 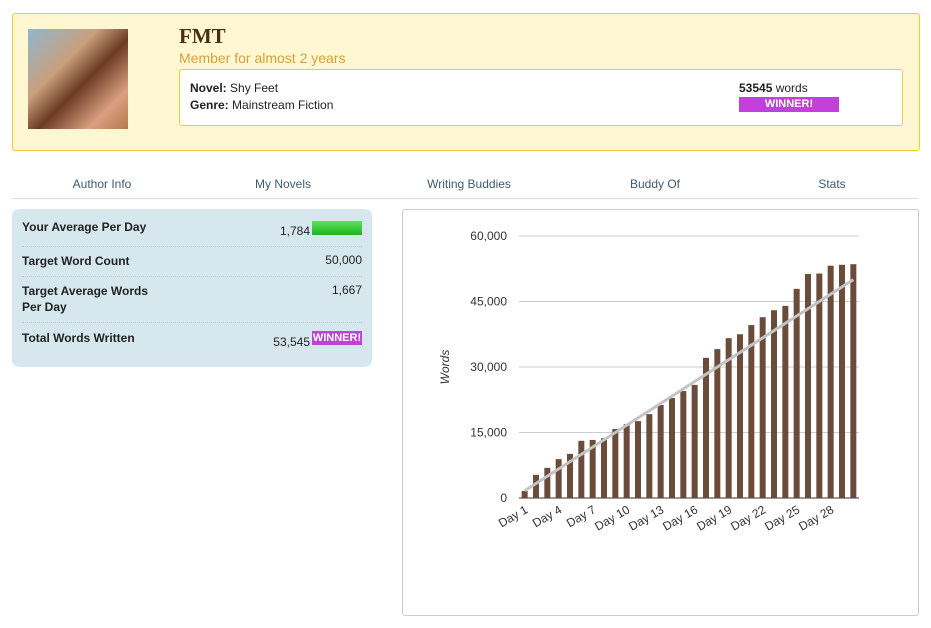 What do you see at coordinates (291, 342) in the screenshot?
I see `stat-value: 53,545` at bounding box center [291, 342].